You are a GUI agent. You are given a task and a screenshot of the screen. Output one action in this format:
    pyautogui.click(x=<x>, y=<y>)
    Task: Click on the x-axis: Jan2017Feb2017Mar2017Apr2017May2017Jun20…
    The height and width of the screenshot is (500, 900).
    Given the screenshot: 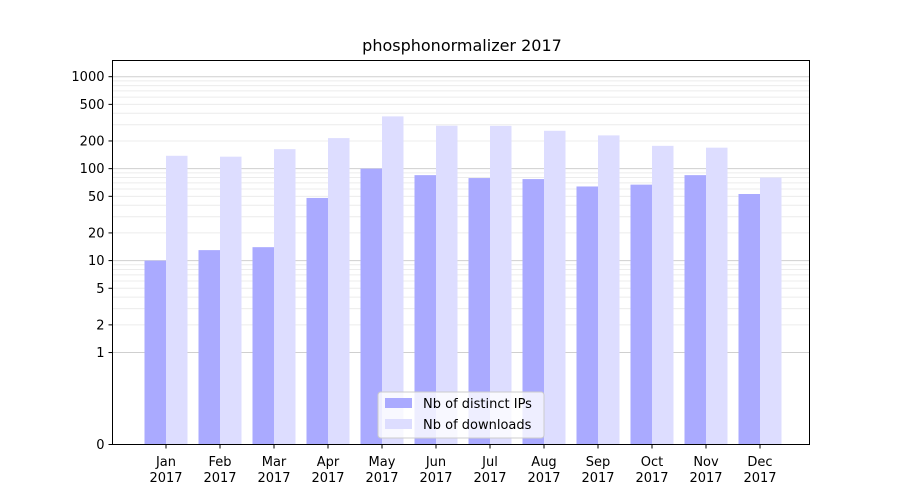 What is the action you would take?
    pyautogui.click(x=463, y=465)
    